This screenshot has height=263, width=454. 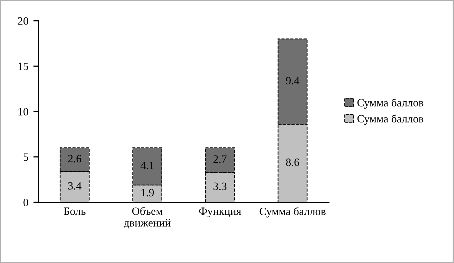 I want to click on data-label: 2.6, so click(x=75, y=159).